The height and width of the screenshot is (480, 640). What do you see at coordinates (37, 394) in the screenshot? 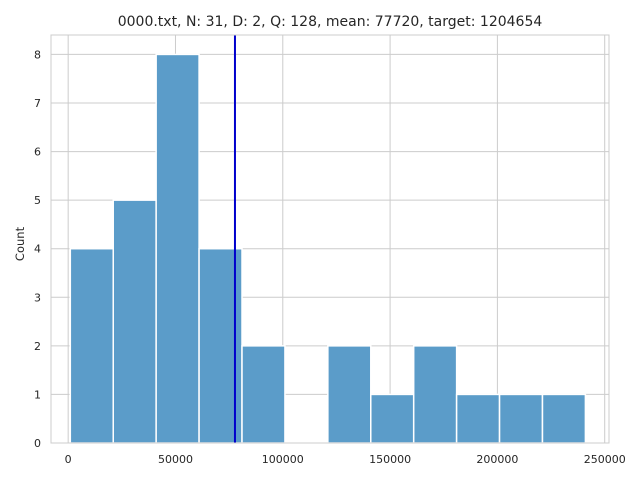
I see `y-tick-label: 1` at bounding box center [37, 394].